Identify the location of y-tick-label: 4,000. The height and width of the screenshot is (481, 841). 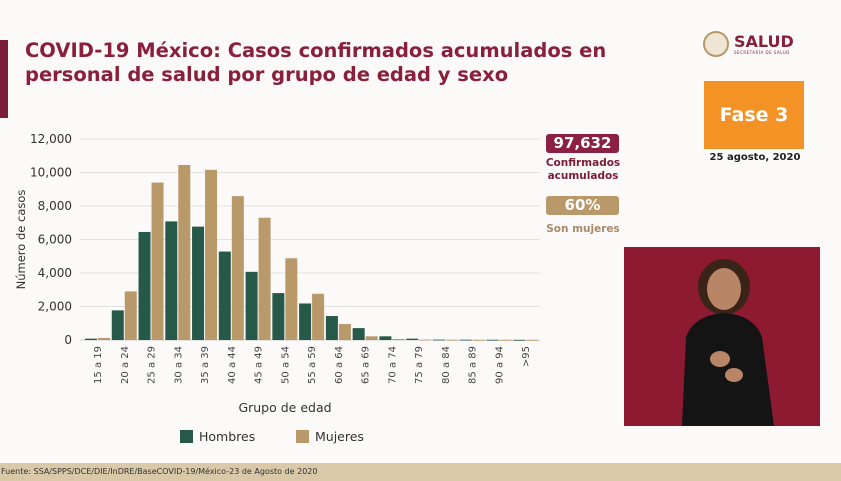
(55, 273).